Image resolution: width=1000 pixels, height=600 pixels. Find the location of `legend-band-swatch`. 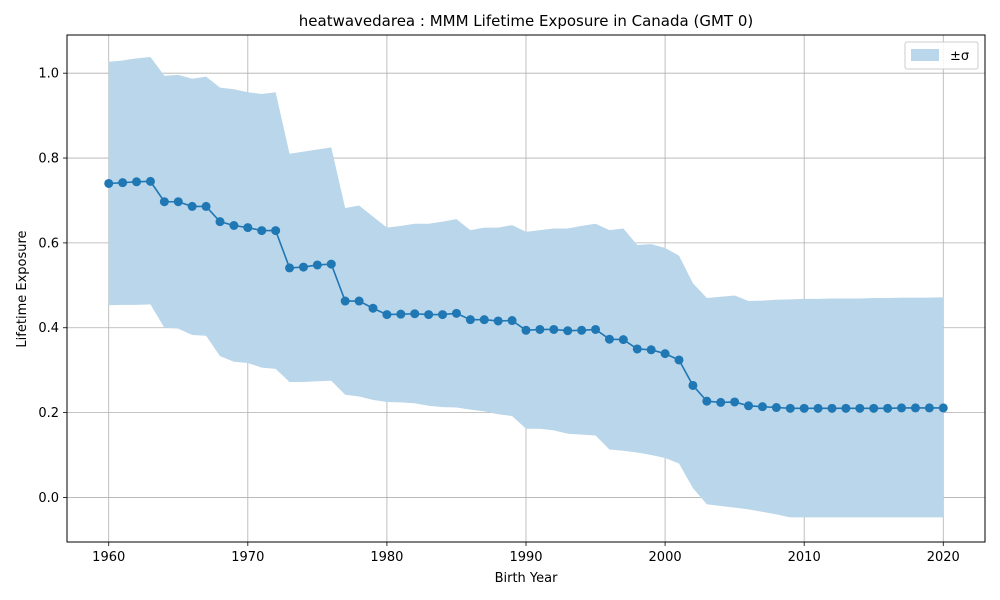

legend-band-swatch is located at coordinates (925, 55).